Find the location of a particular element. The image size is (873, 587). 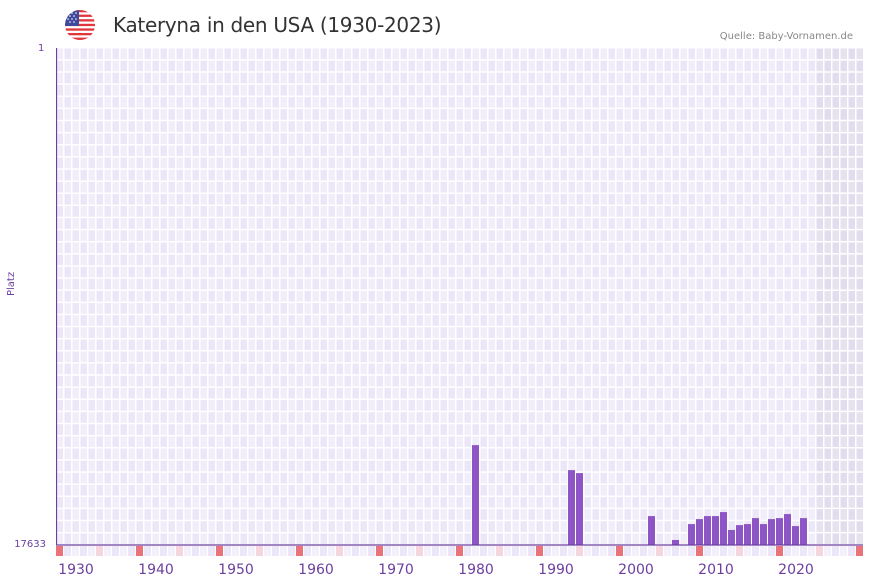

chart-title: Kateryna in den USA (1930-2023) is located at coordinates (277, 25).